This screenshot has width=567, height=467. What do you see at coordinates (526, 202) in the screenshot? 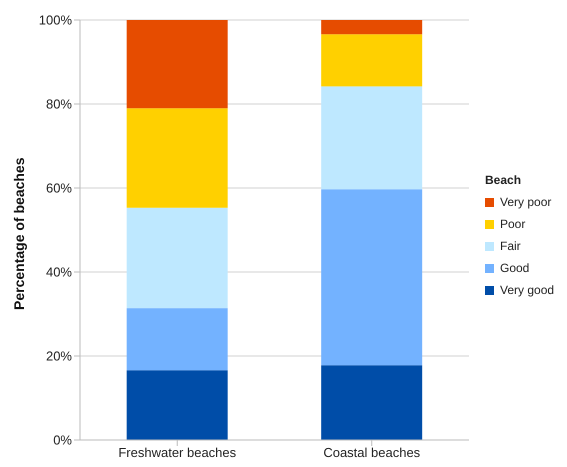
I see `legend-label: Very poor` at bounding box center [526, 202].